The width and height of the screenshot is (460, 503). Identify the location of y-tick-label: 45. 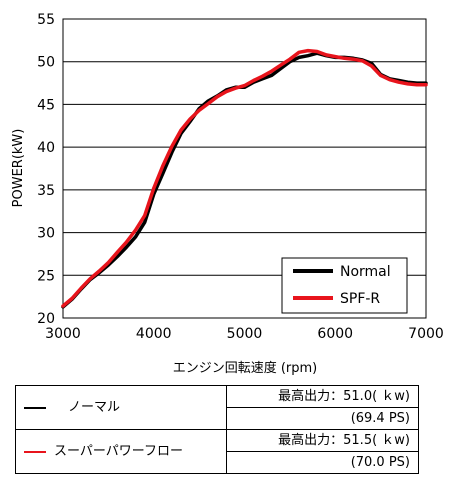
(46, 105).